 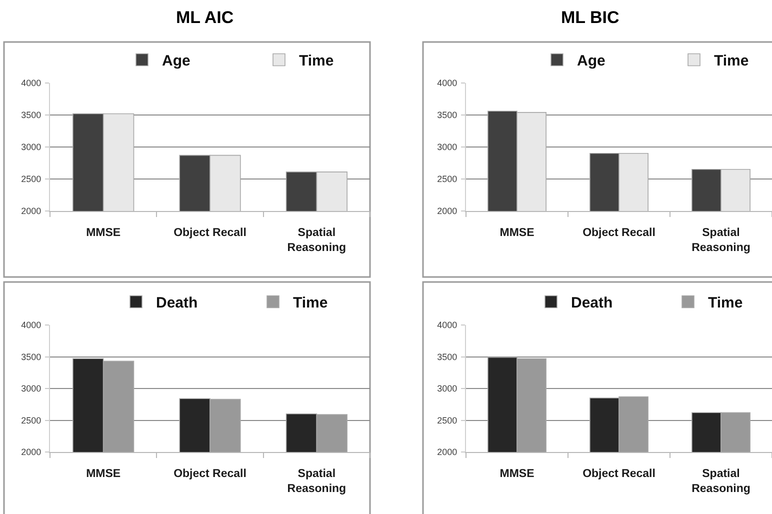 What do you see at coordinates (590, 17) in the screenshot?
I see `chart-title: ML BIC` at bounding box center [590, 17].